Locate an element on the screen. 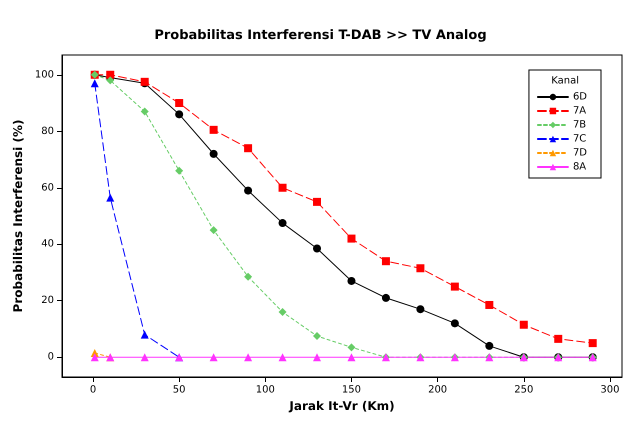 This screenshot has width=641, height=428. legend-label: 8A is located at coordinates (579, 167).